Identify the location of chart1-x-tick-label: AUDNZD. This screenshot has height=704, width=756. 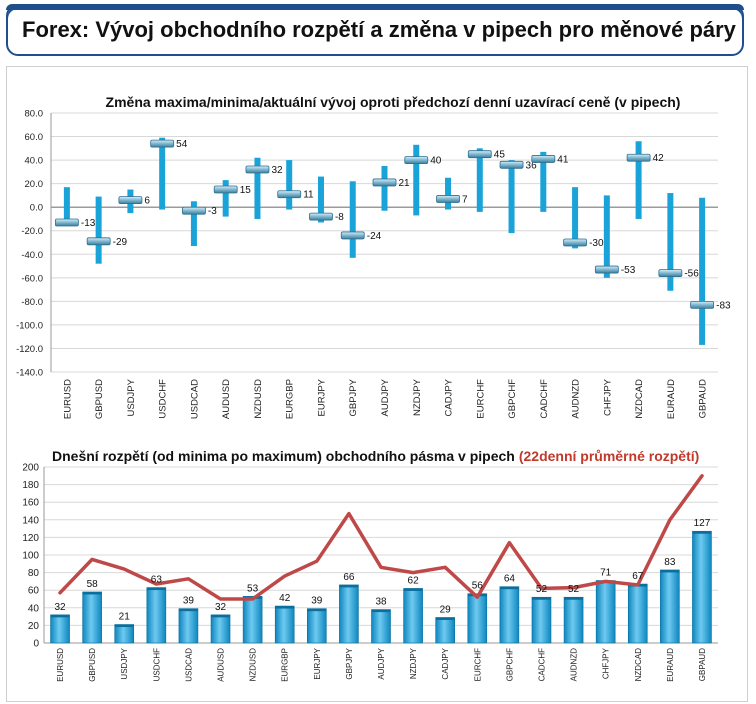
(576, 399).